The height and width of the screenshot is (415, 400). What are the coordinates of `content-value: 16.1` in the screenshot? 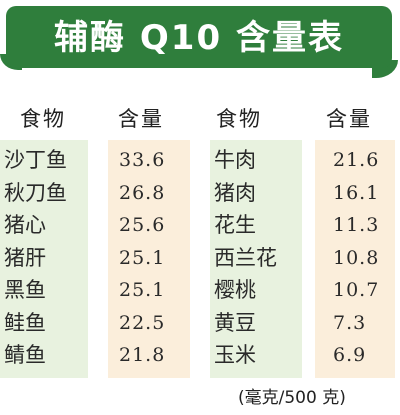 It's located at (356, 192).